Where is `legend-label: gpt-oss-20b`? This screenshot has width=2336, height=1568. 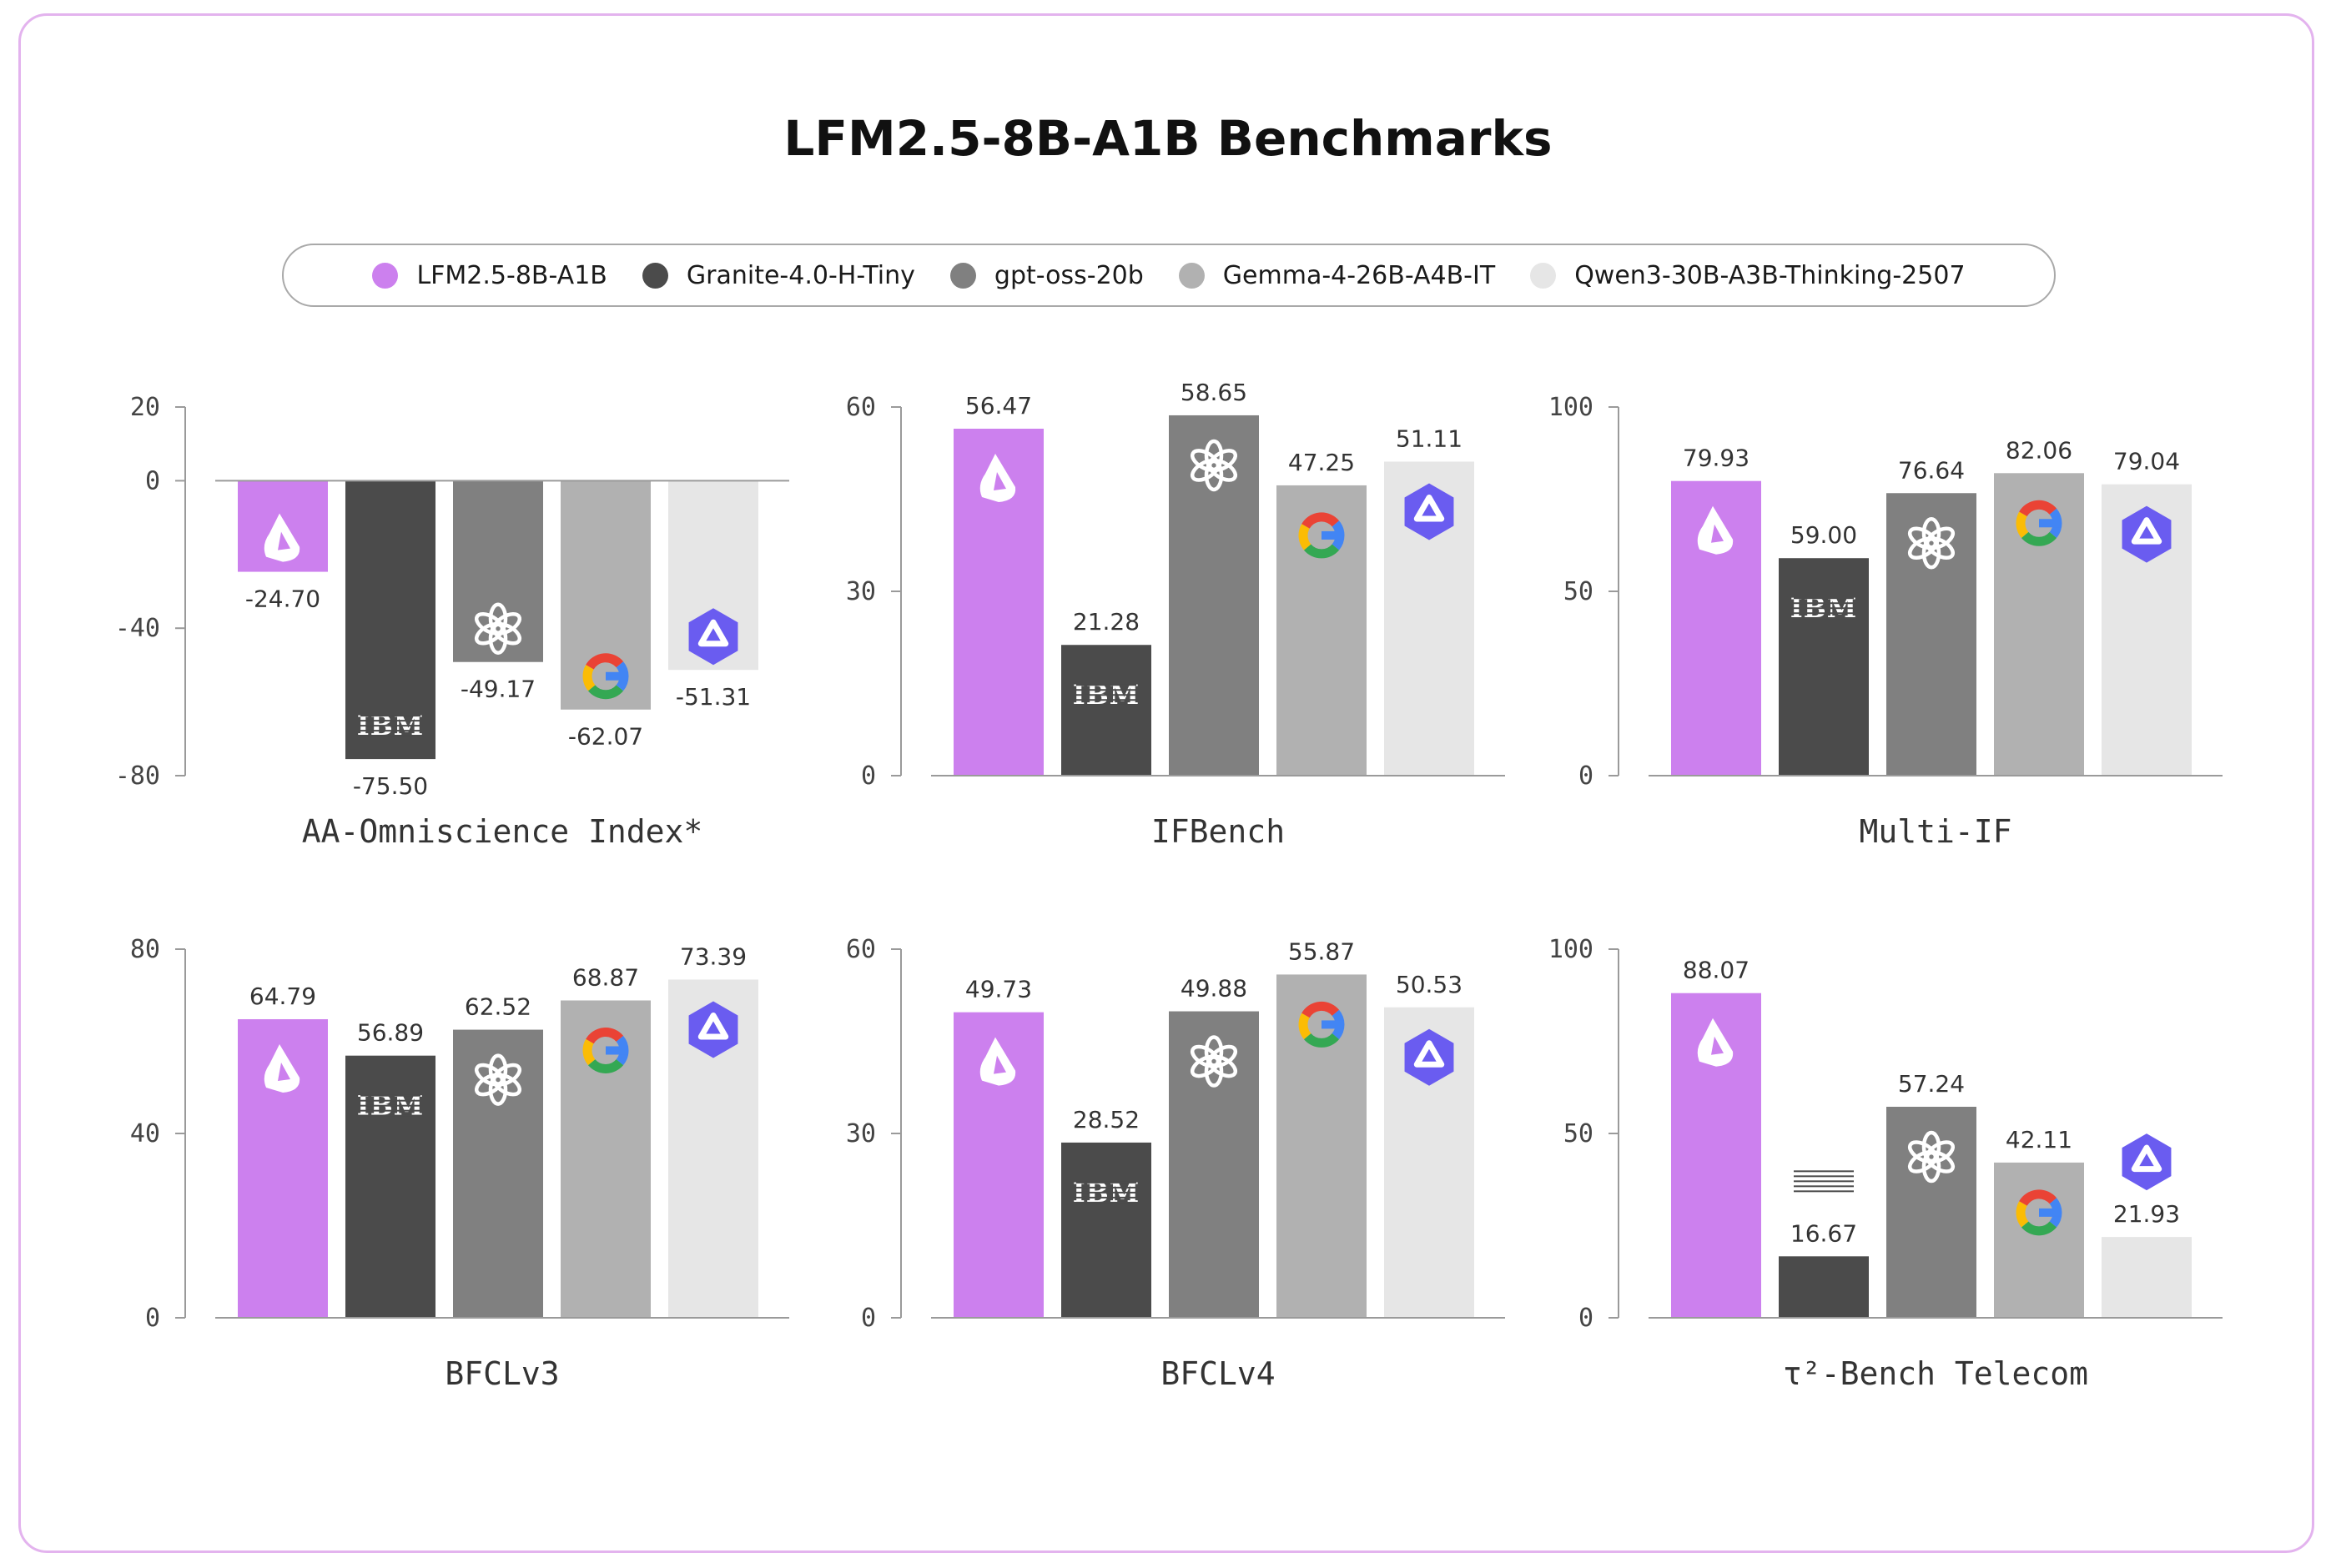 legend-label: gpt-oss-20b is located at coordinates (1069, 275).